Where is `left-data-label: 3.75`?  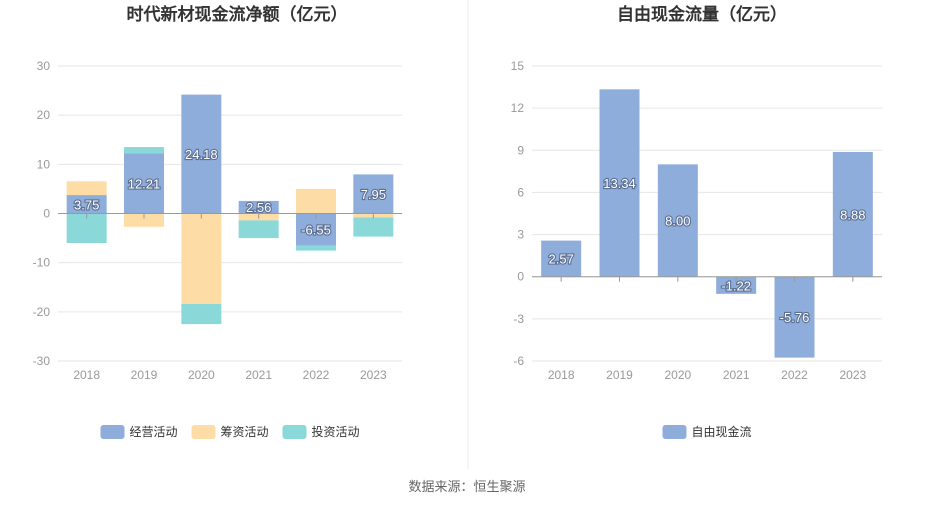
left-data-label: 3.75 is located at coordinates (86, 204).